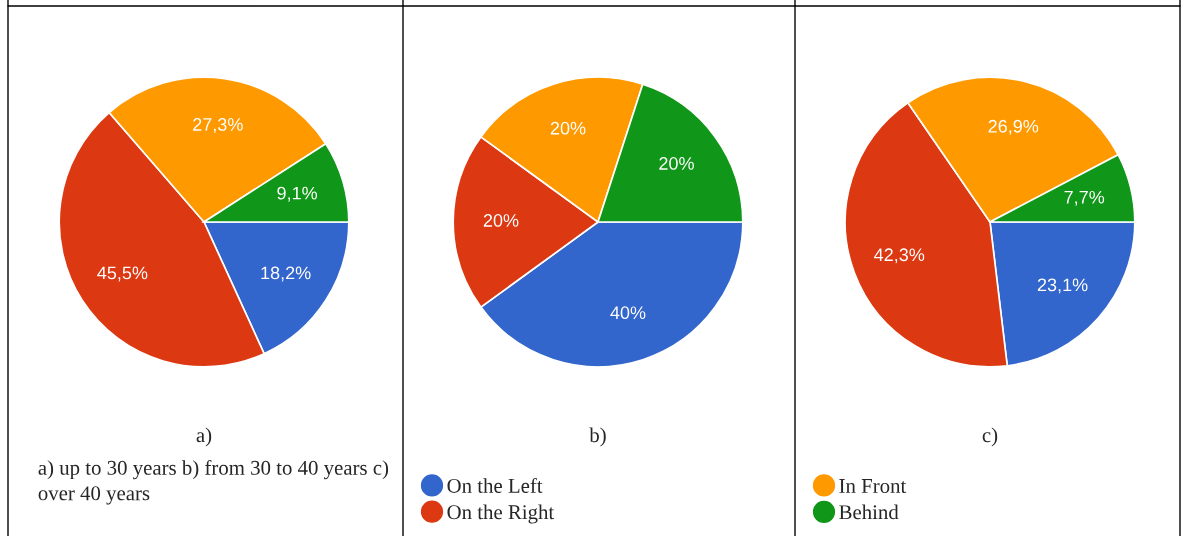 This screenshot has height=536, width=1183. What do you see at coordinates (873, 486) in the screenshot?
I see `legend-label: In Front` at bounding box center [873, 486].